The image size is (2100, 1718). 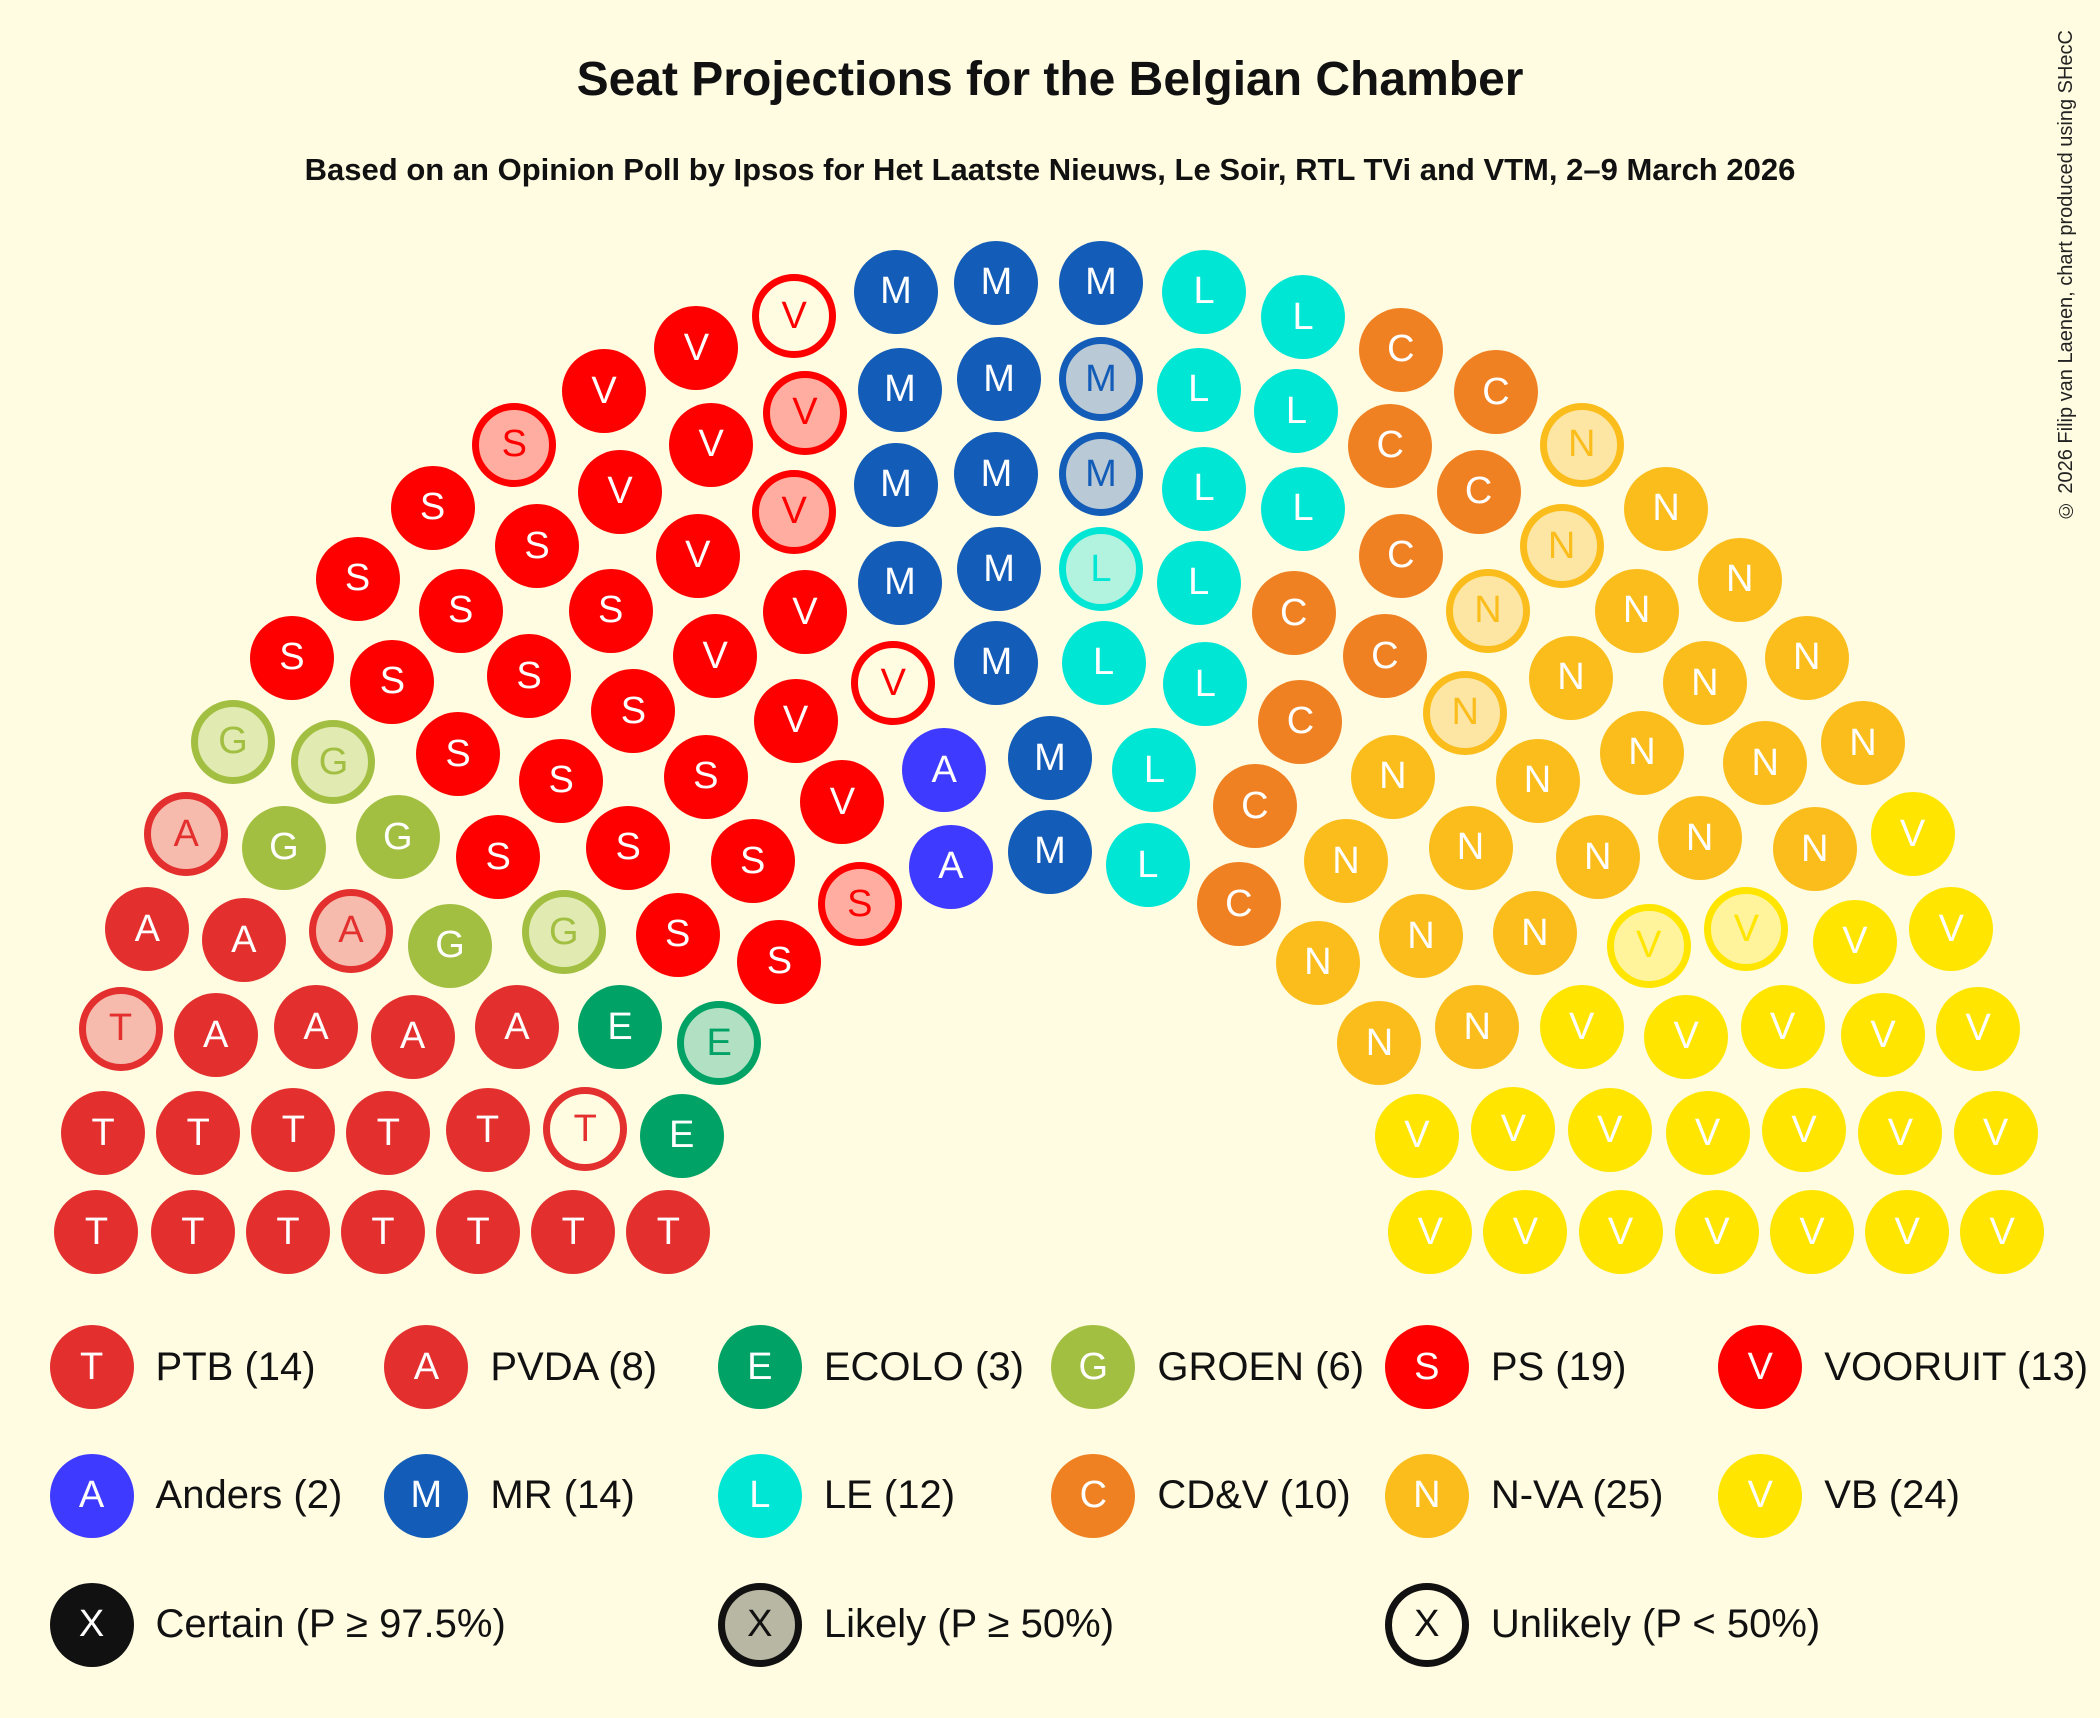 I want to click on legend-swatch-icon: N, so click(x=1426, y=1495).